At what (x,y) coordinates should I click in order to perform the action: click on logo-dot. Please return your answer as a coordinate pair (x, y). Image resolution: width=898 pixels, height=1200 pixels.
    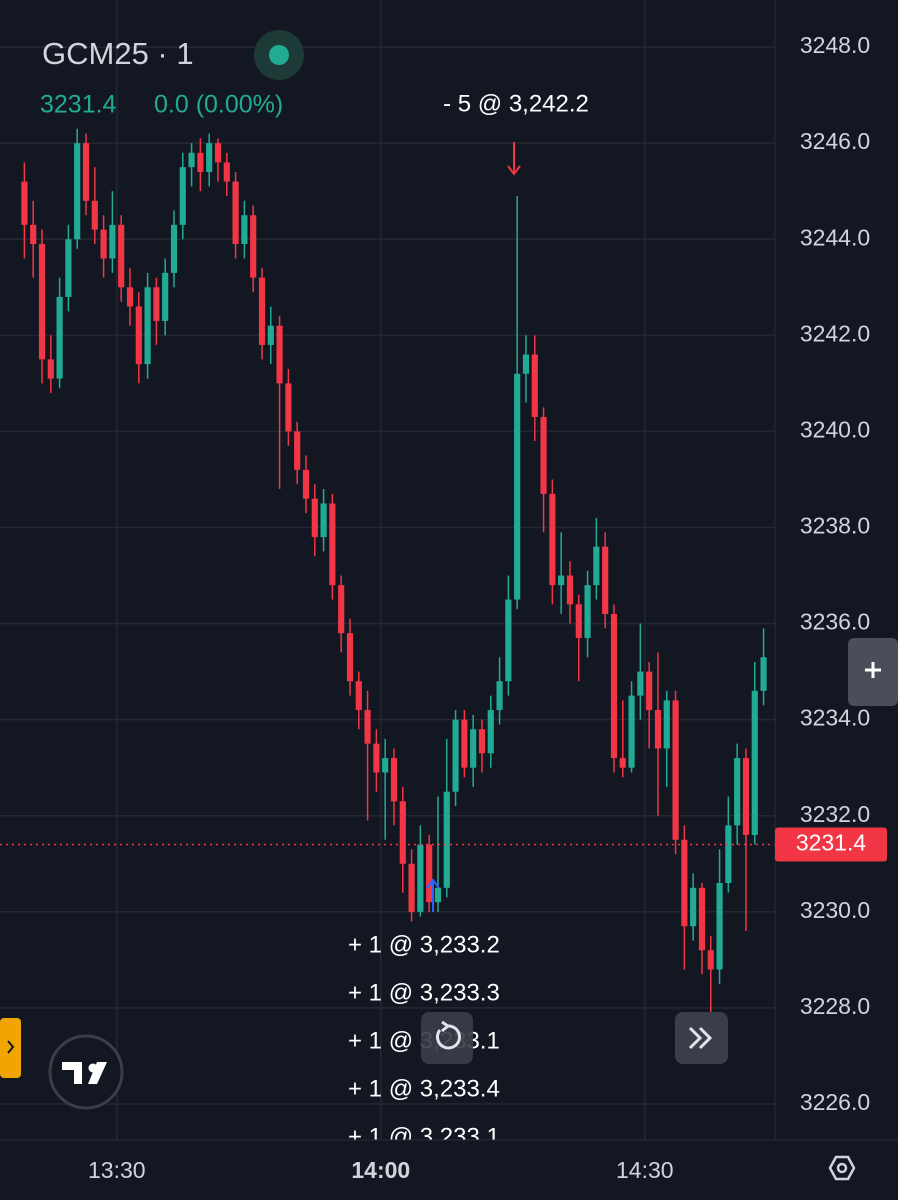
    Looking at the image, I should click on (93, 1068).